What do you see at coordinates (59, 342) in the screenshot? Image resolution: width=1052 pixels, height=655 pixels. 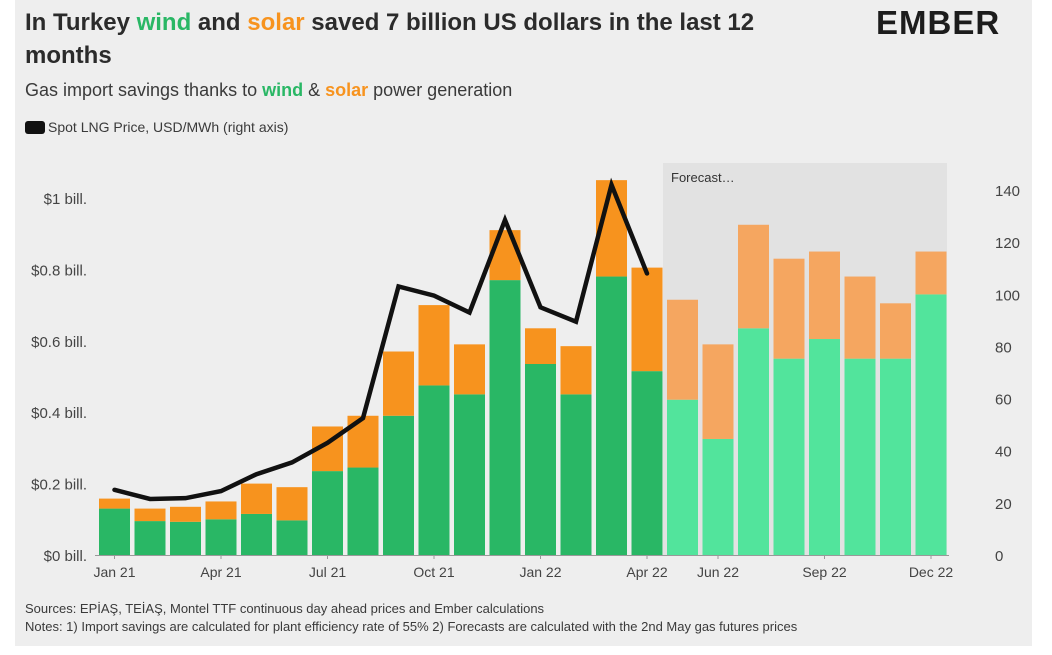 I see `left-axis-tick-label: $0.6 bill.` at bounding box center [59, 342].